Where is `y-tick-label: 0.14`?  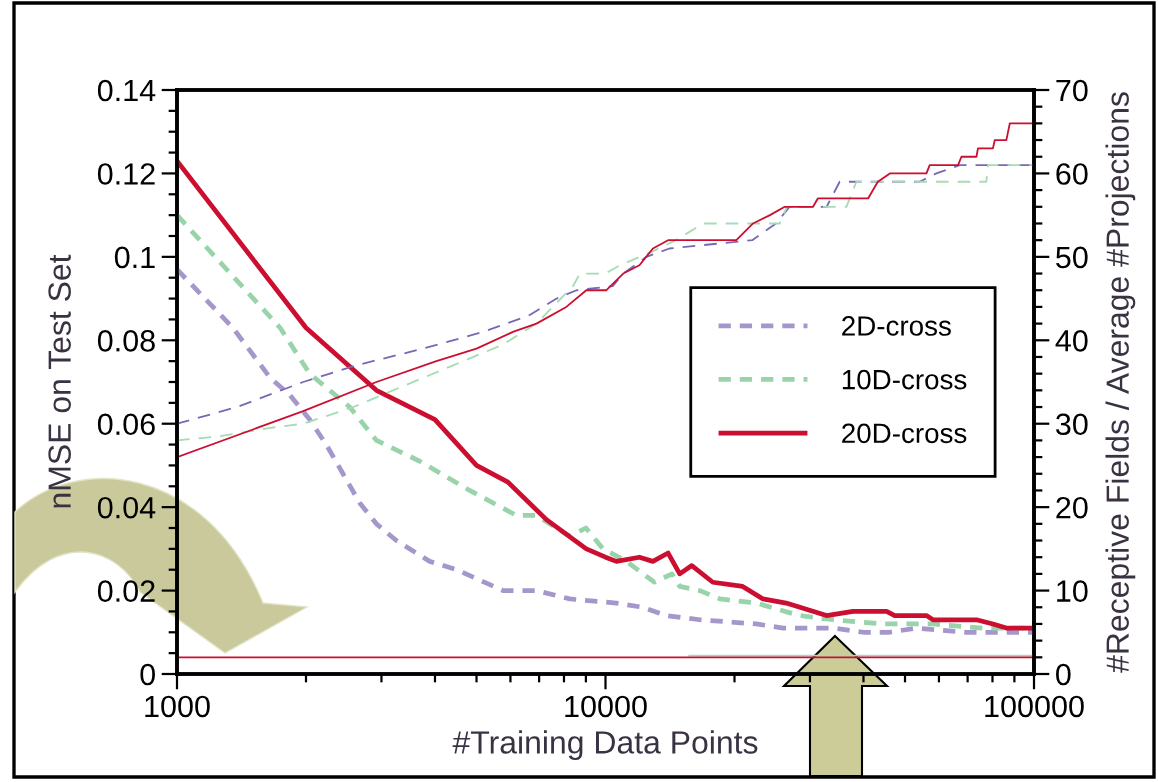 y-tick-label: 0.14 is located at coordinates (126, 90).